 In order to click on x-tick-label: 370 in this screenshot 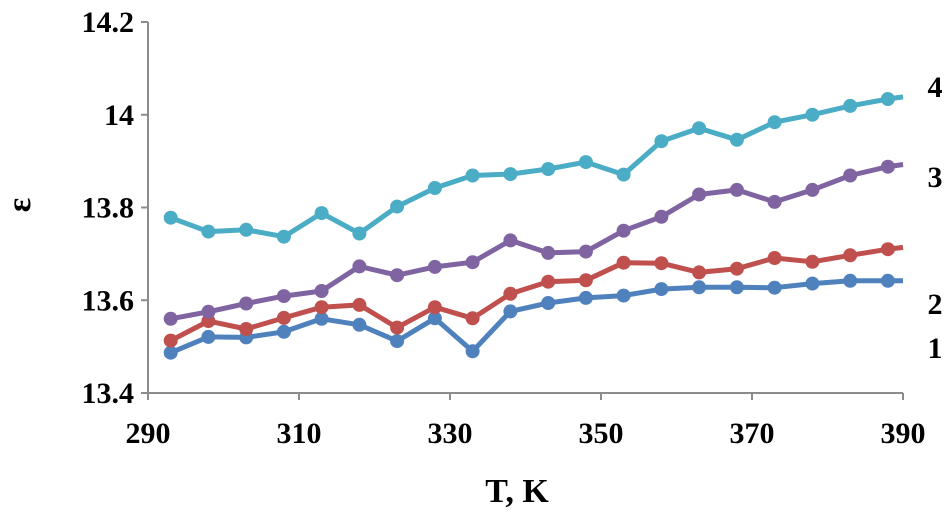, I will do `click(752, 433)`.